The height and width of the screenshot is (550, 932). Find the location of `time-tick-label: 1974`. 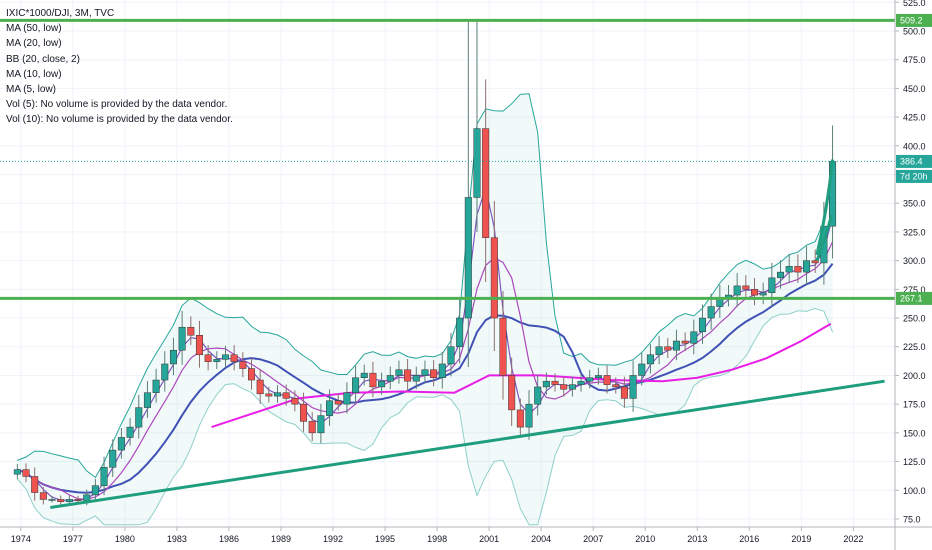

time-tick-label: 1974 is located at coordinates (21, 539).